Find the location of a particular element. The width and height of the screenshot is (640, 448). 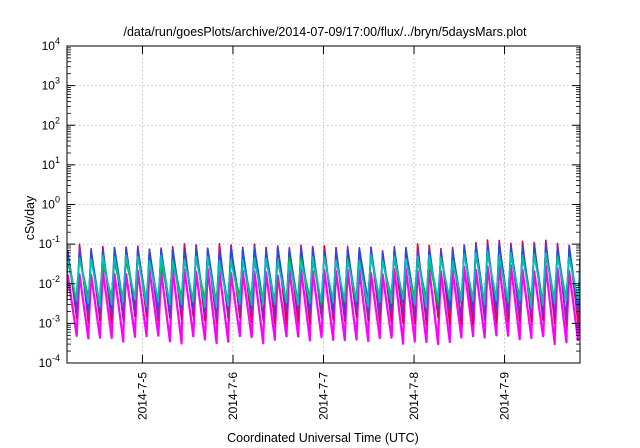

x-tick-label: 2014-7-7 is located at coordinates (324, 396).